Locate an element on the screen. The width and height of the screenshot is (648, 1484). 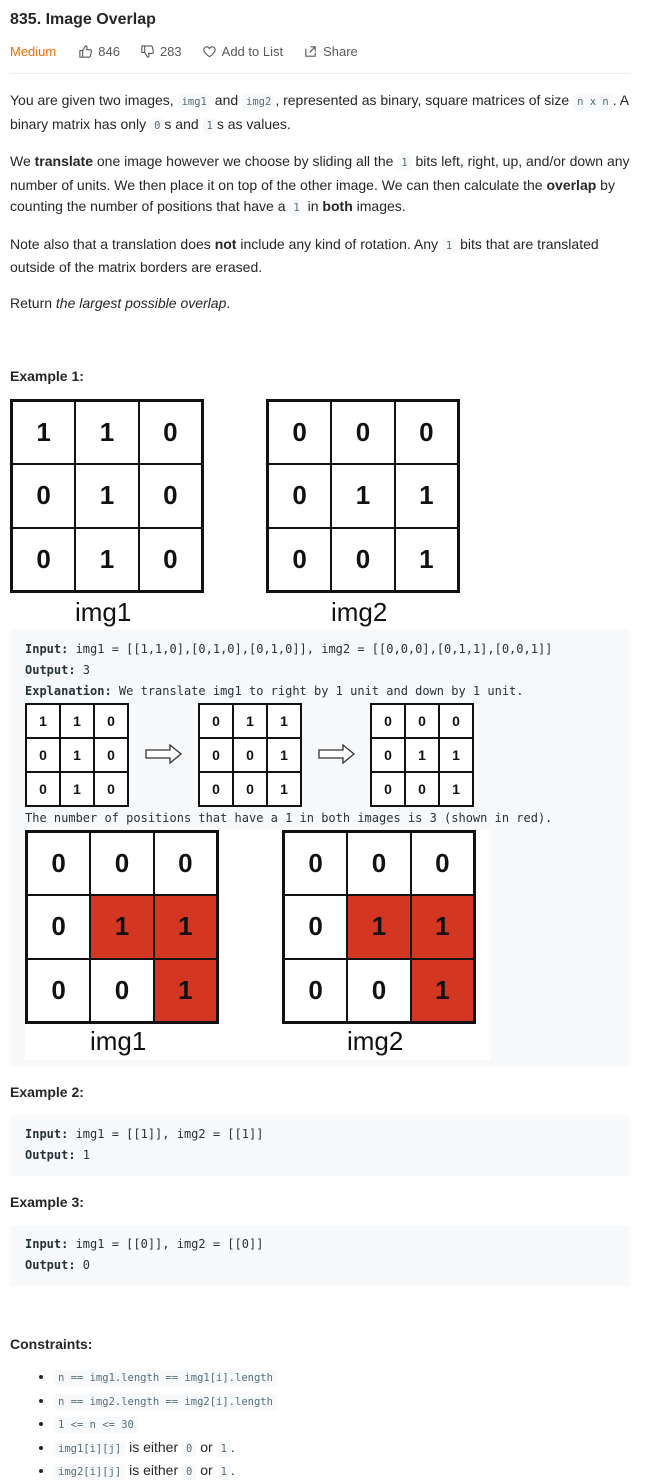
constraints-heading: Constraints: is located at coordinates (51, 1344).